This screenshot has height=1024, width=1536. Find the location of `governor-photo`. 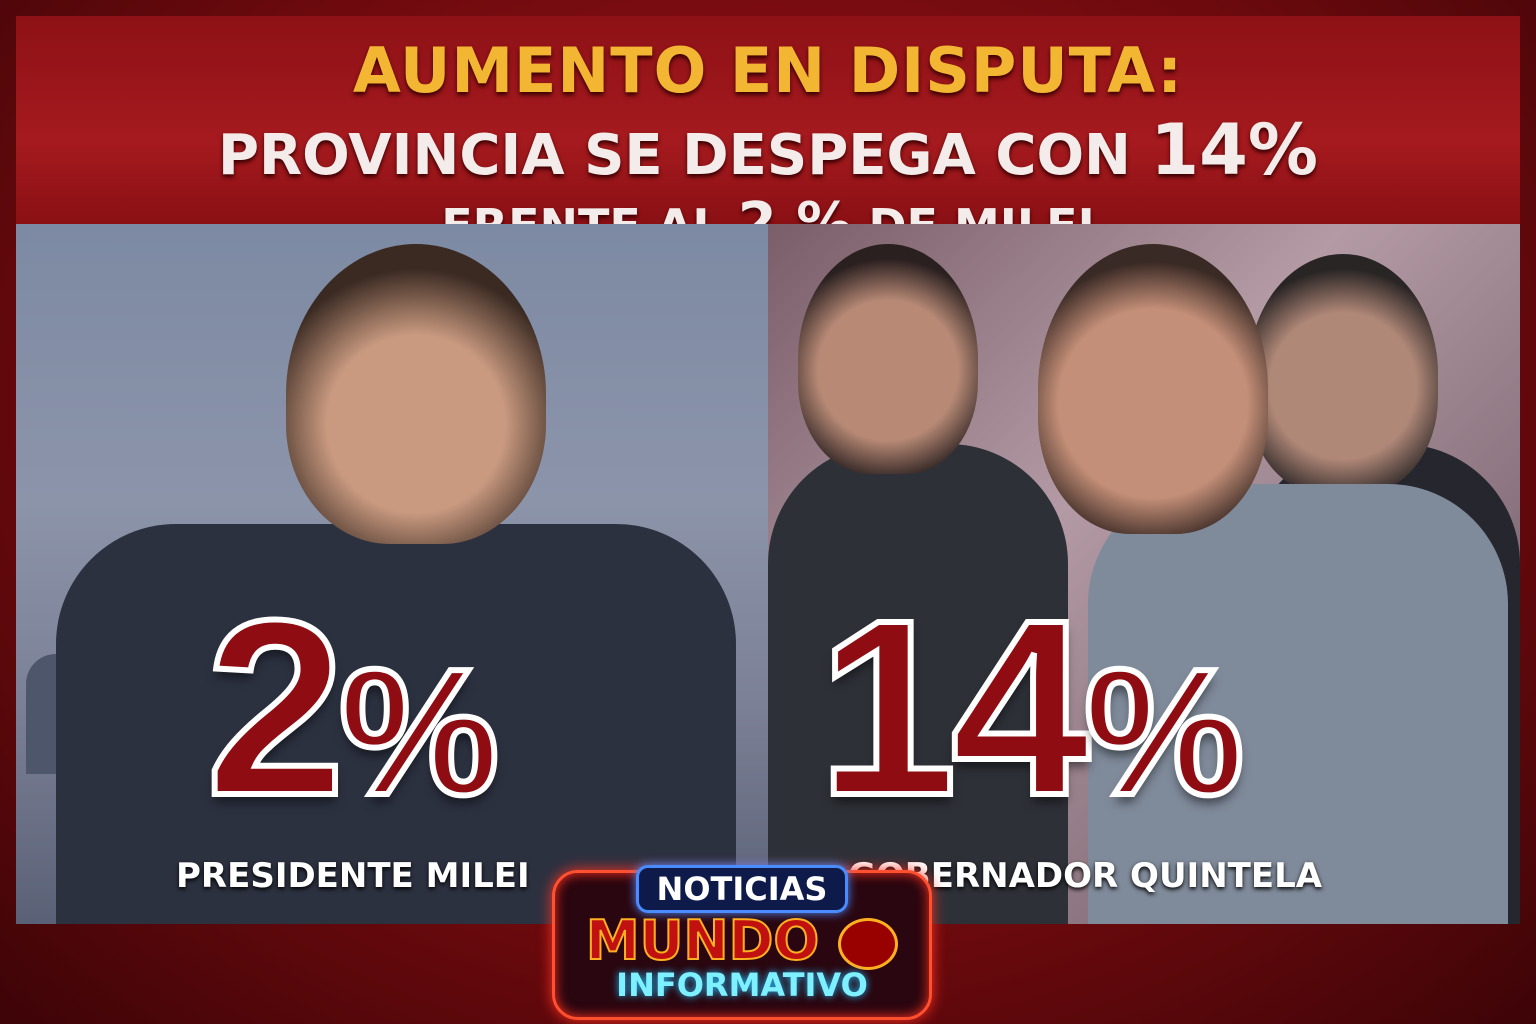

governor-photo is located at coordinates (1153, 389).